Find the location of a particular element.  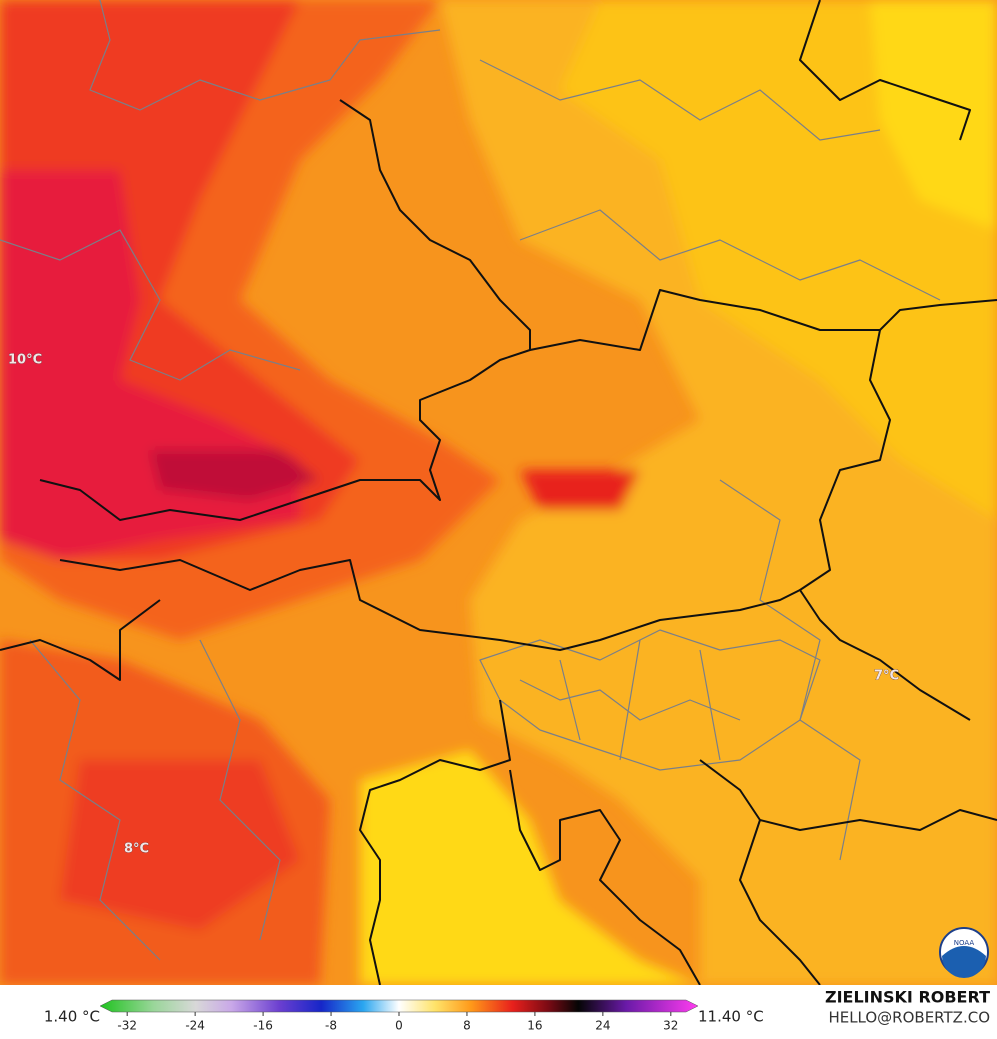

temperature-label: 10°C is located at coordinates (25, 360).